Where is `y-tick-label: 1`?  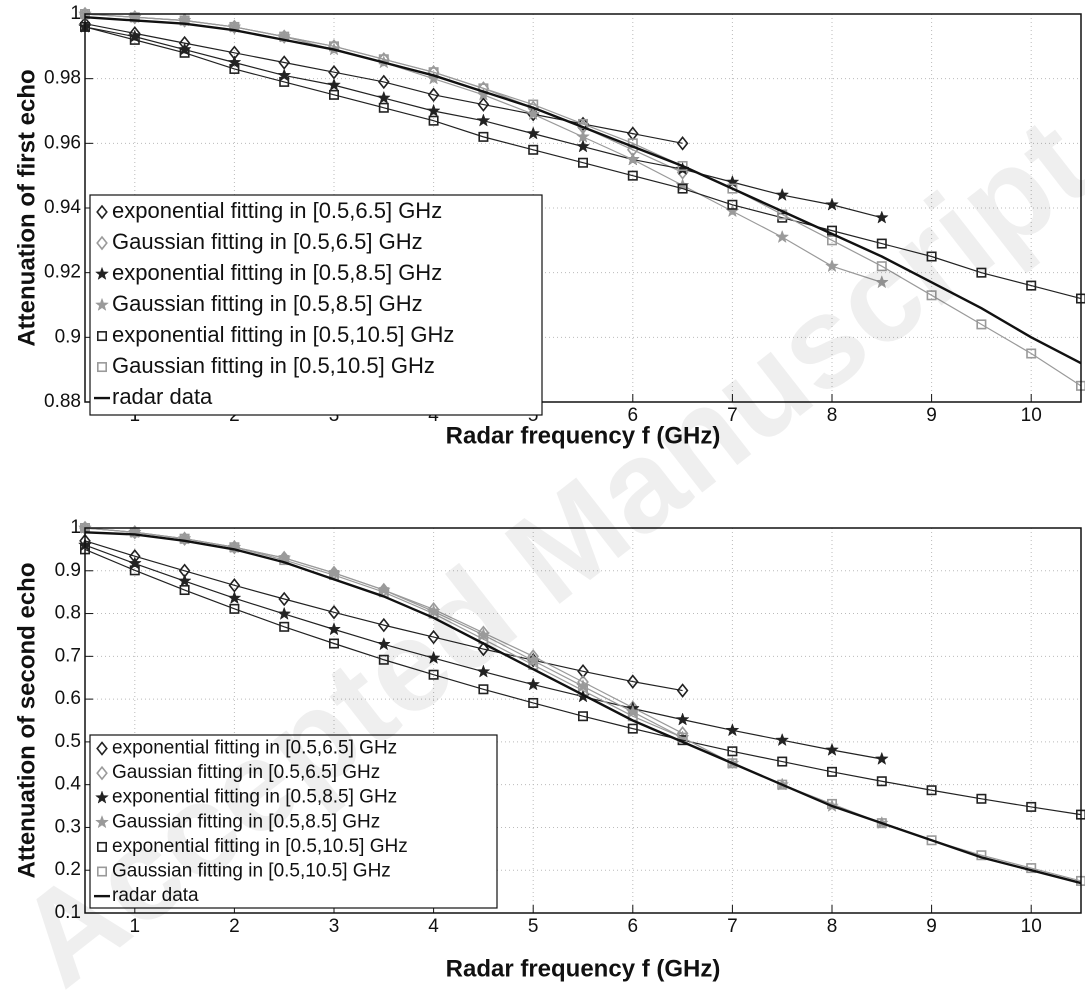
y-tick-label: 1 is located at coordinates (75, 13).